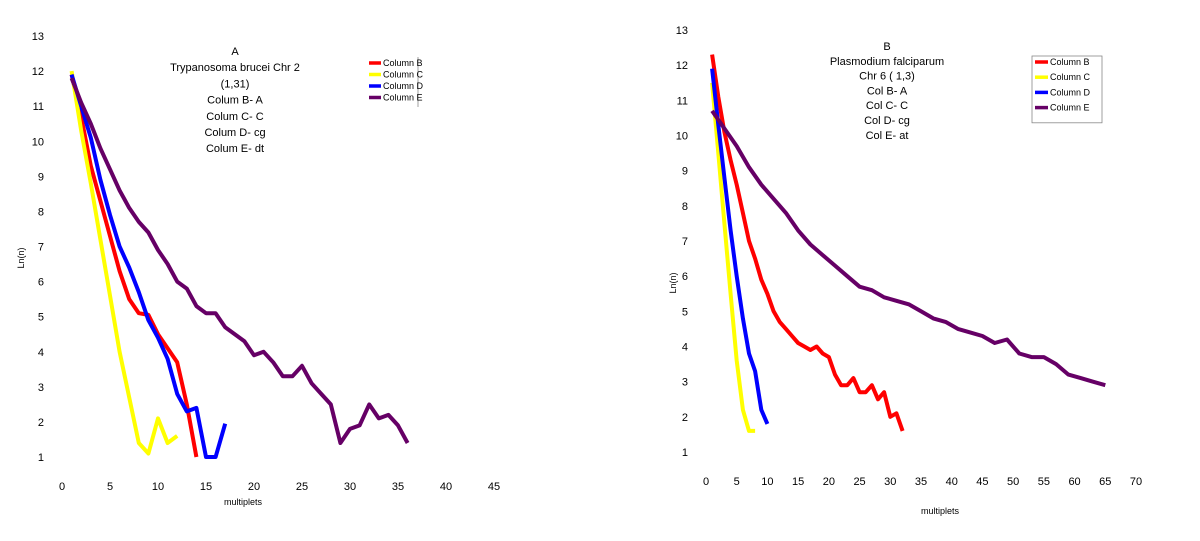  Describe the element at coordinates (1013, 482) in the screenshot. I see `x-tick-label: 50` at that location.